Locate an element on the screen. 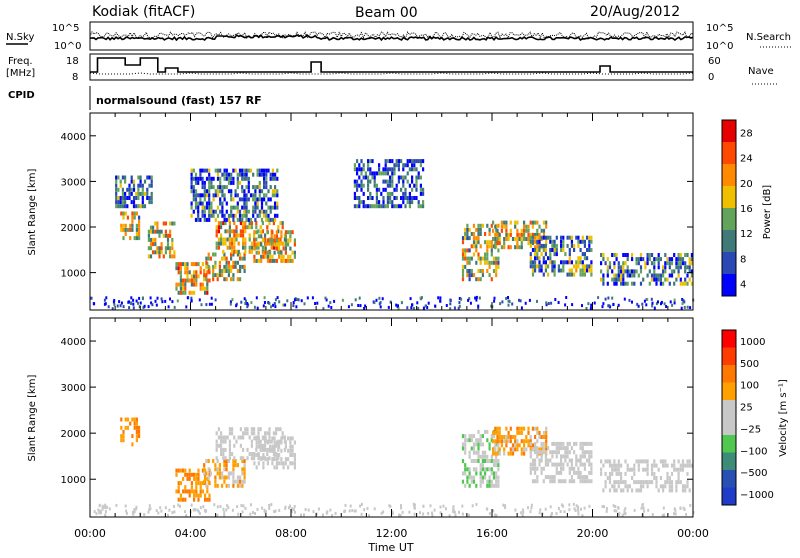 The height and width of the screenshot is (558, 800). colorbar-segment is located at coordinates (729, 496).